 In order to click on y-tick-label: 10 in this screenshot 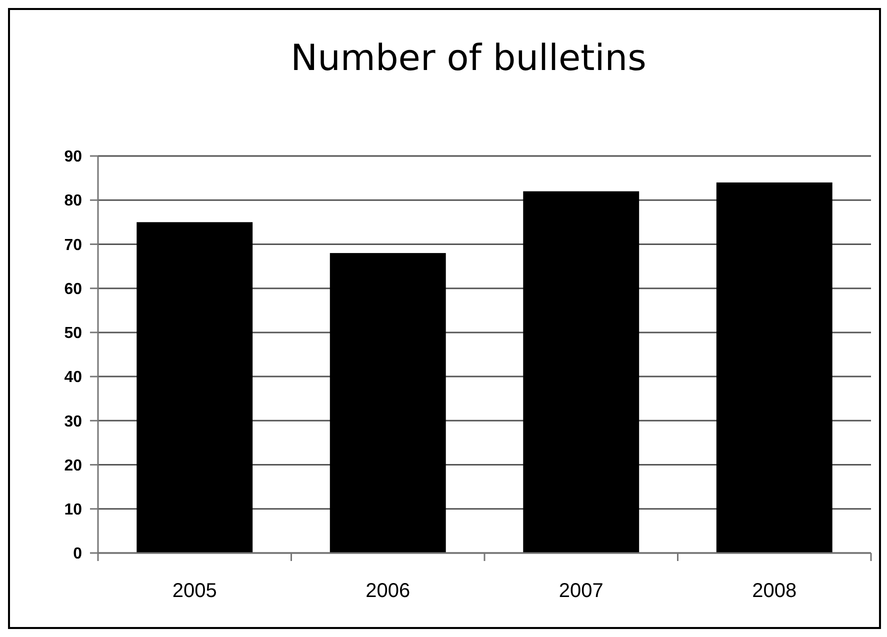, I will do `click(73, 509)`.